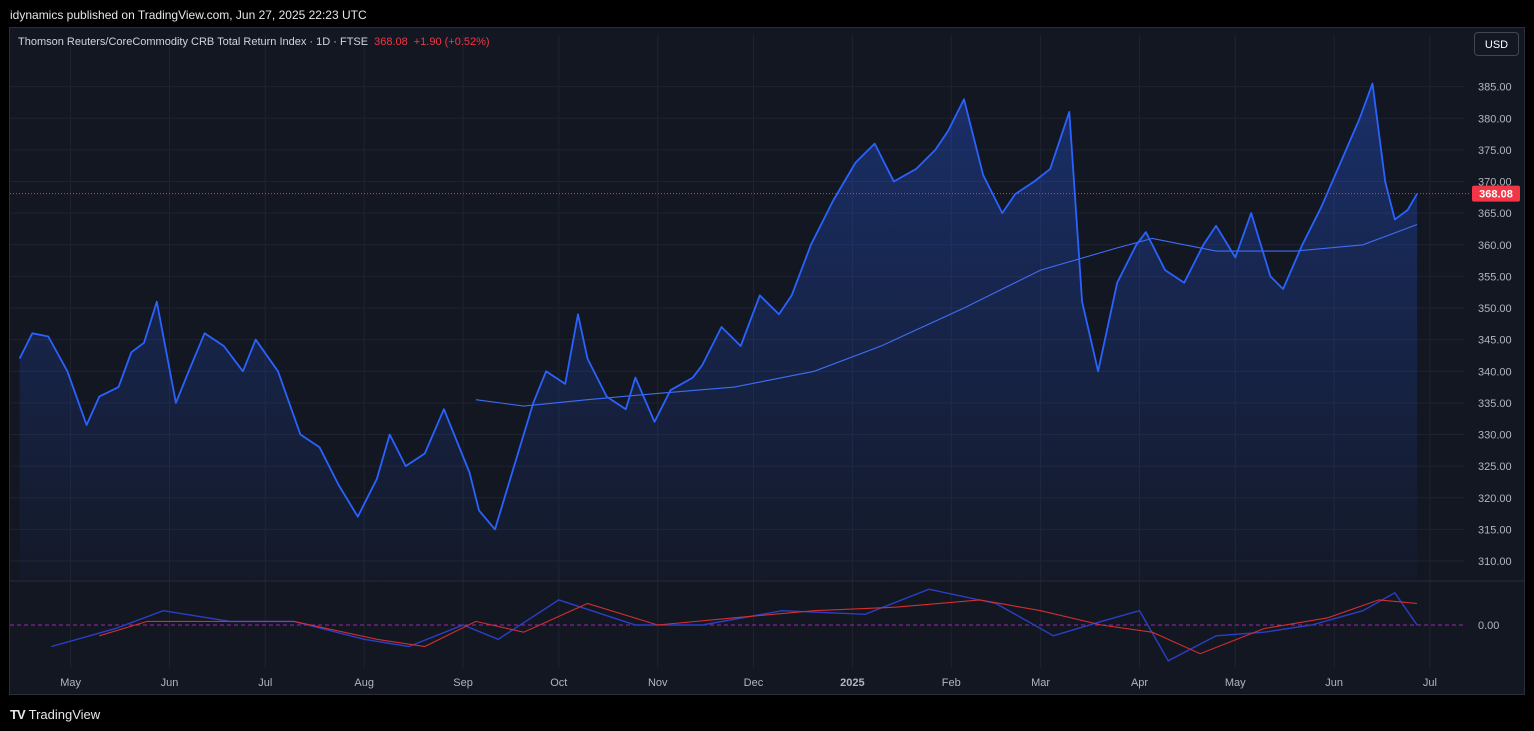 The height and width of the screenshot is (731, 1534). I want to click on oscillator-pane, so click(737, 625).